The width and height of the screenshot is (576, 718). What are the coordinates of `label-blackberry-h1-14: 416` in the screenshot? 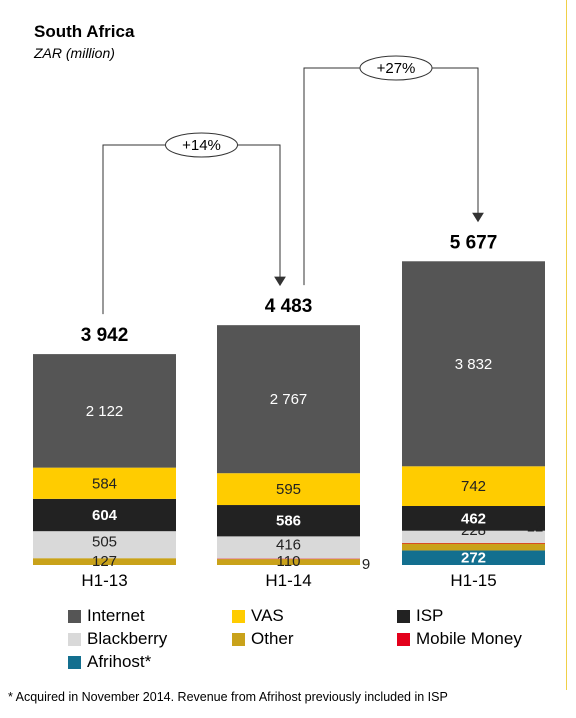 It's located at (288, 545).